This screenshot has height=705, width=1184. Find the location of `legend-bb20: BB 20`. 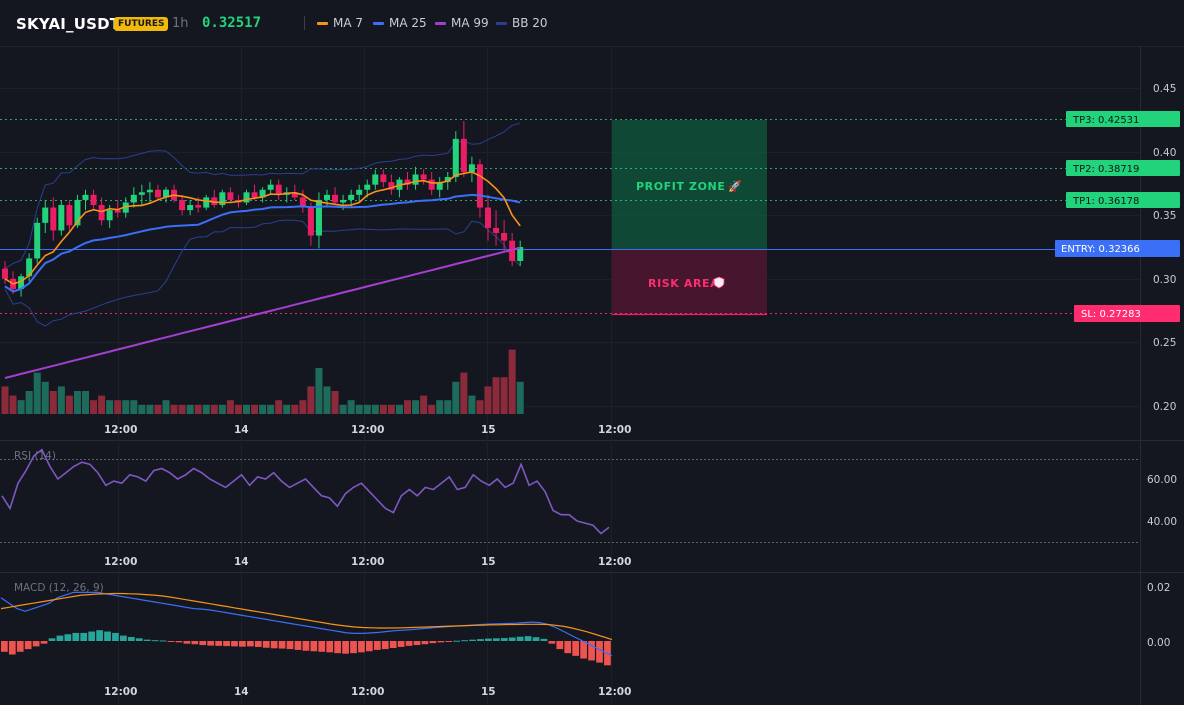

legend-bb20: BB 20 is located at coordinates (522, 23).